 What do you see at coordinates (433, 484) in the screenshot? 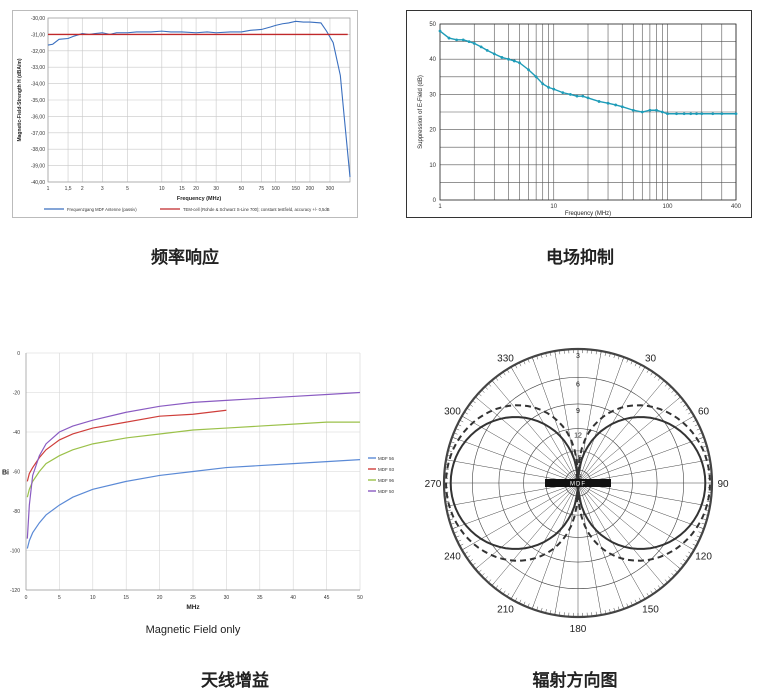
I see `angle-label: 270` at bounding box center [433, 484].